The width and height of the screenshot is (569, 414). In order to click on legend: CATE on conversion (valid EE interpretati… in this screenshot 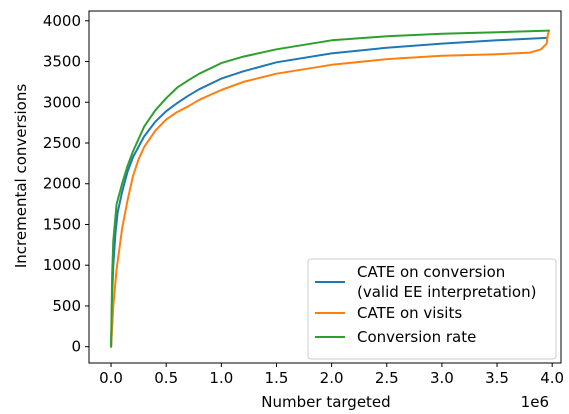, I will do `click(432, 309)`.